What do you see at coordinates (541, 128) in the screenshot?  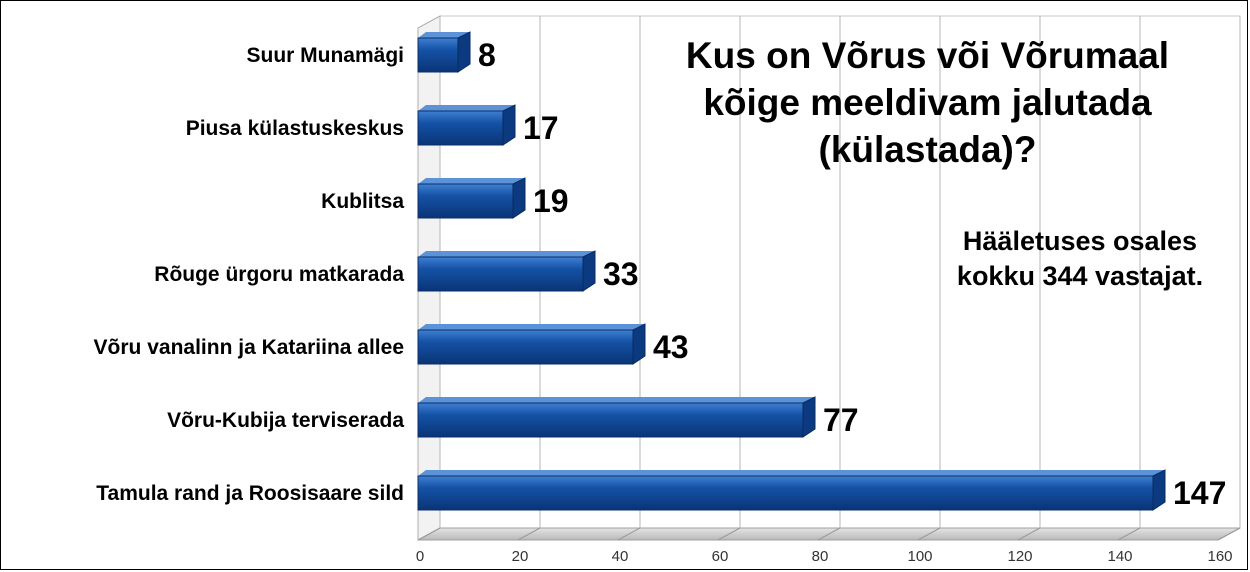 I see `value-label: 17` at bounding box center [541, 128].